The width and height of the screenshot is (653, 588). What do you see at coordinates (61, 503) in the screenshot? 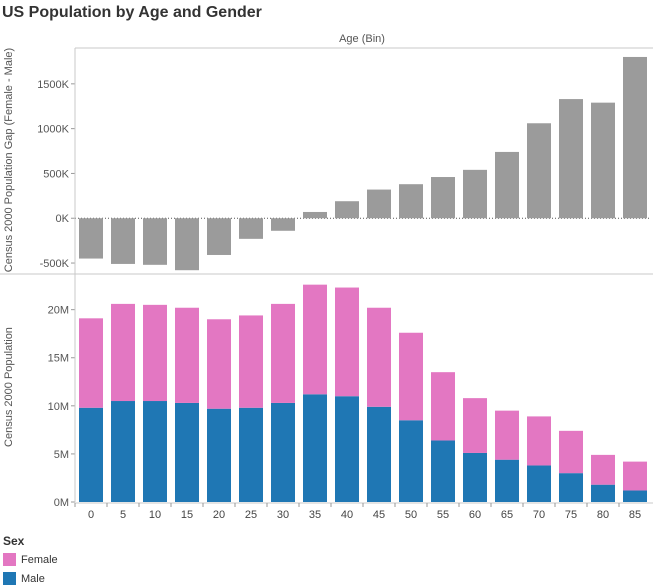
I see `pop-tick-label: 0M` at bounding box center [61, 503].